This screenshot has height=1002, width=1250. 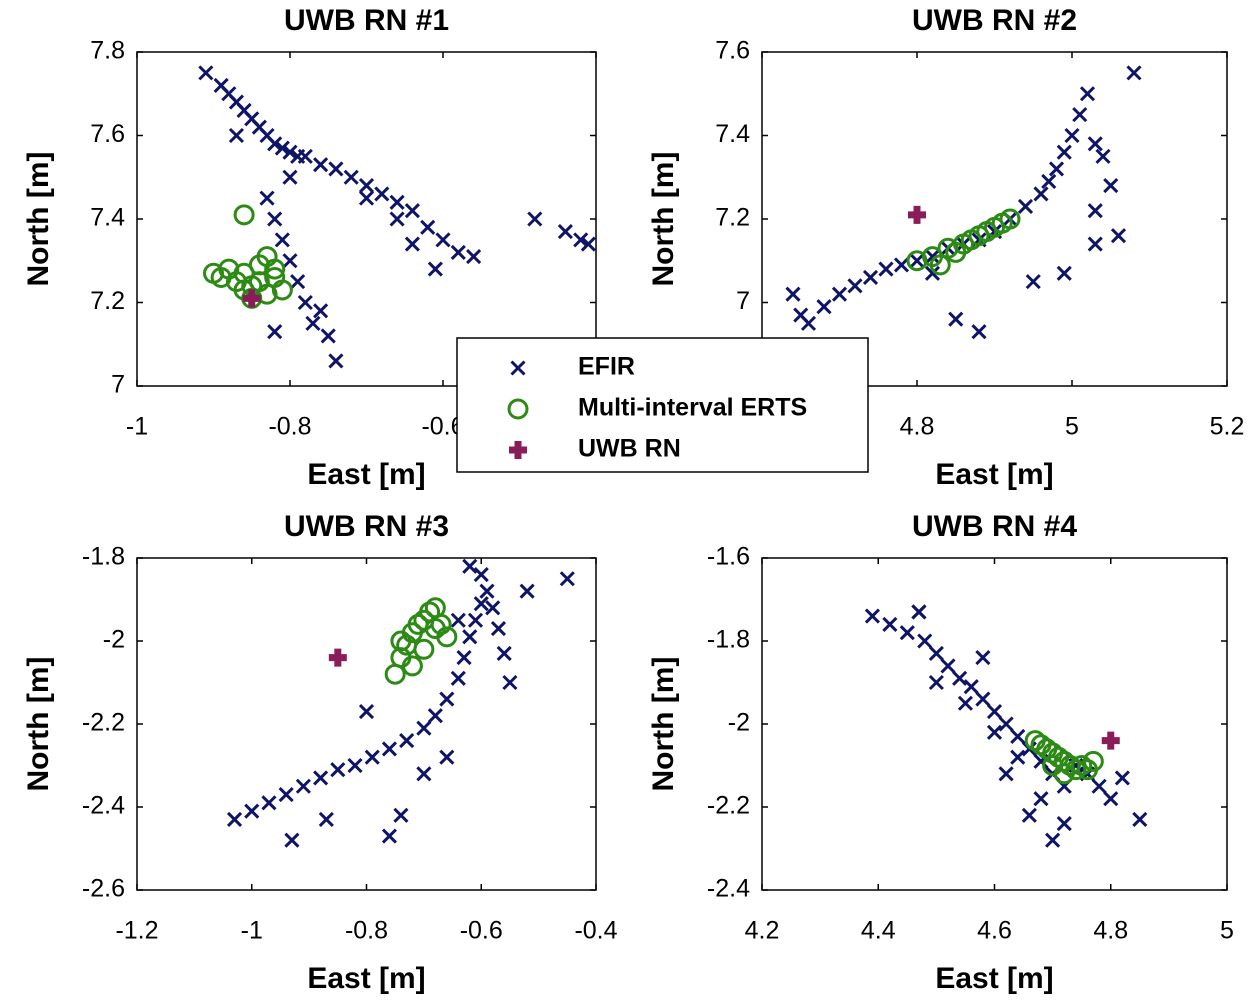 What do you see at coordinates (994, 931) in the screenshot?
I see `x-tick-label: 4.6` at bounding box center [994, 931].